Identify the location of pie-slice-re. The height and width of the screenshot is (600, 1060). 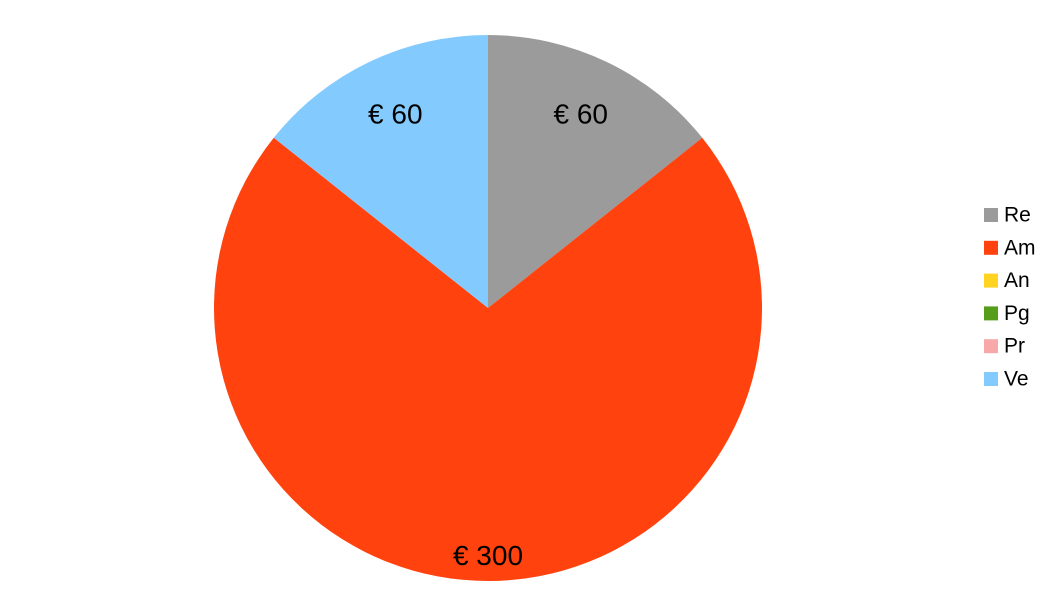
(595, 171).